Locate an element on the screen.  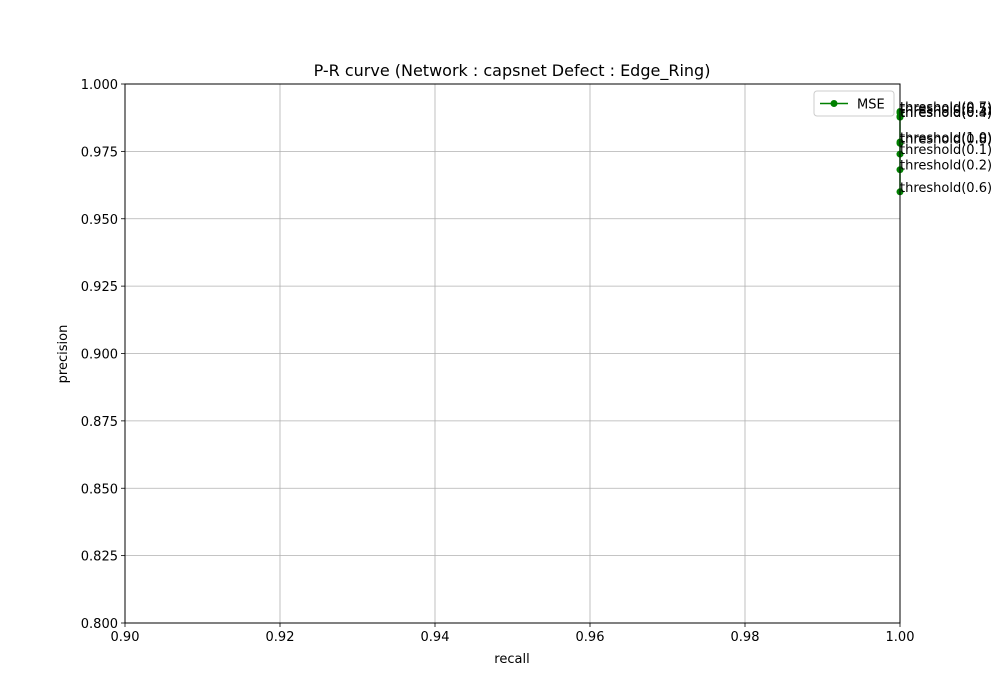
y-tick-label: 0.825 is located at coordinates (99, 557).